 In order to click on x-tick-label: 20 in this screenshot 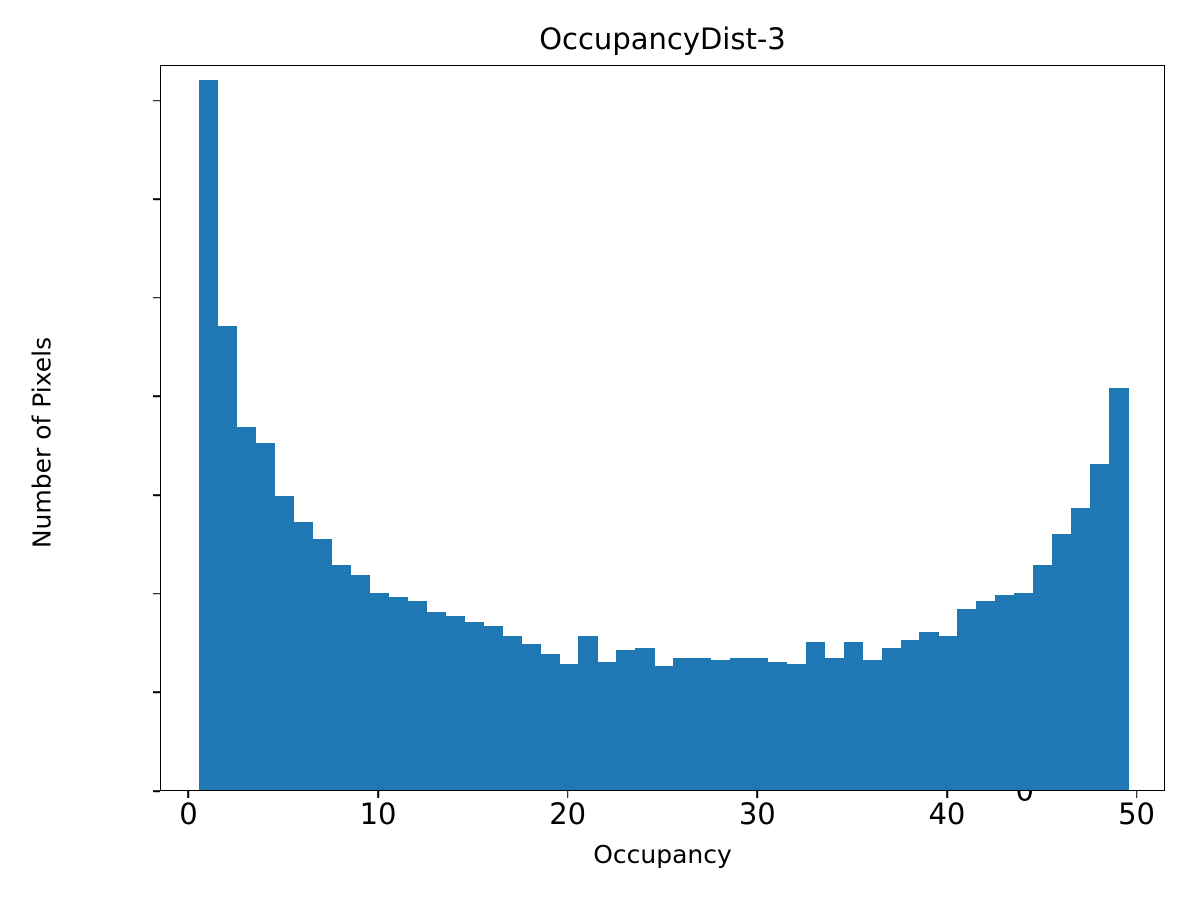, I will do `click(568, 814)`.